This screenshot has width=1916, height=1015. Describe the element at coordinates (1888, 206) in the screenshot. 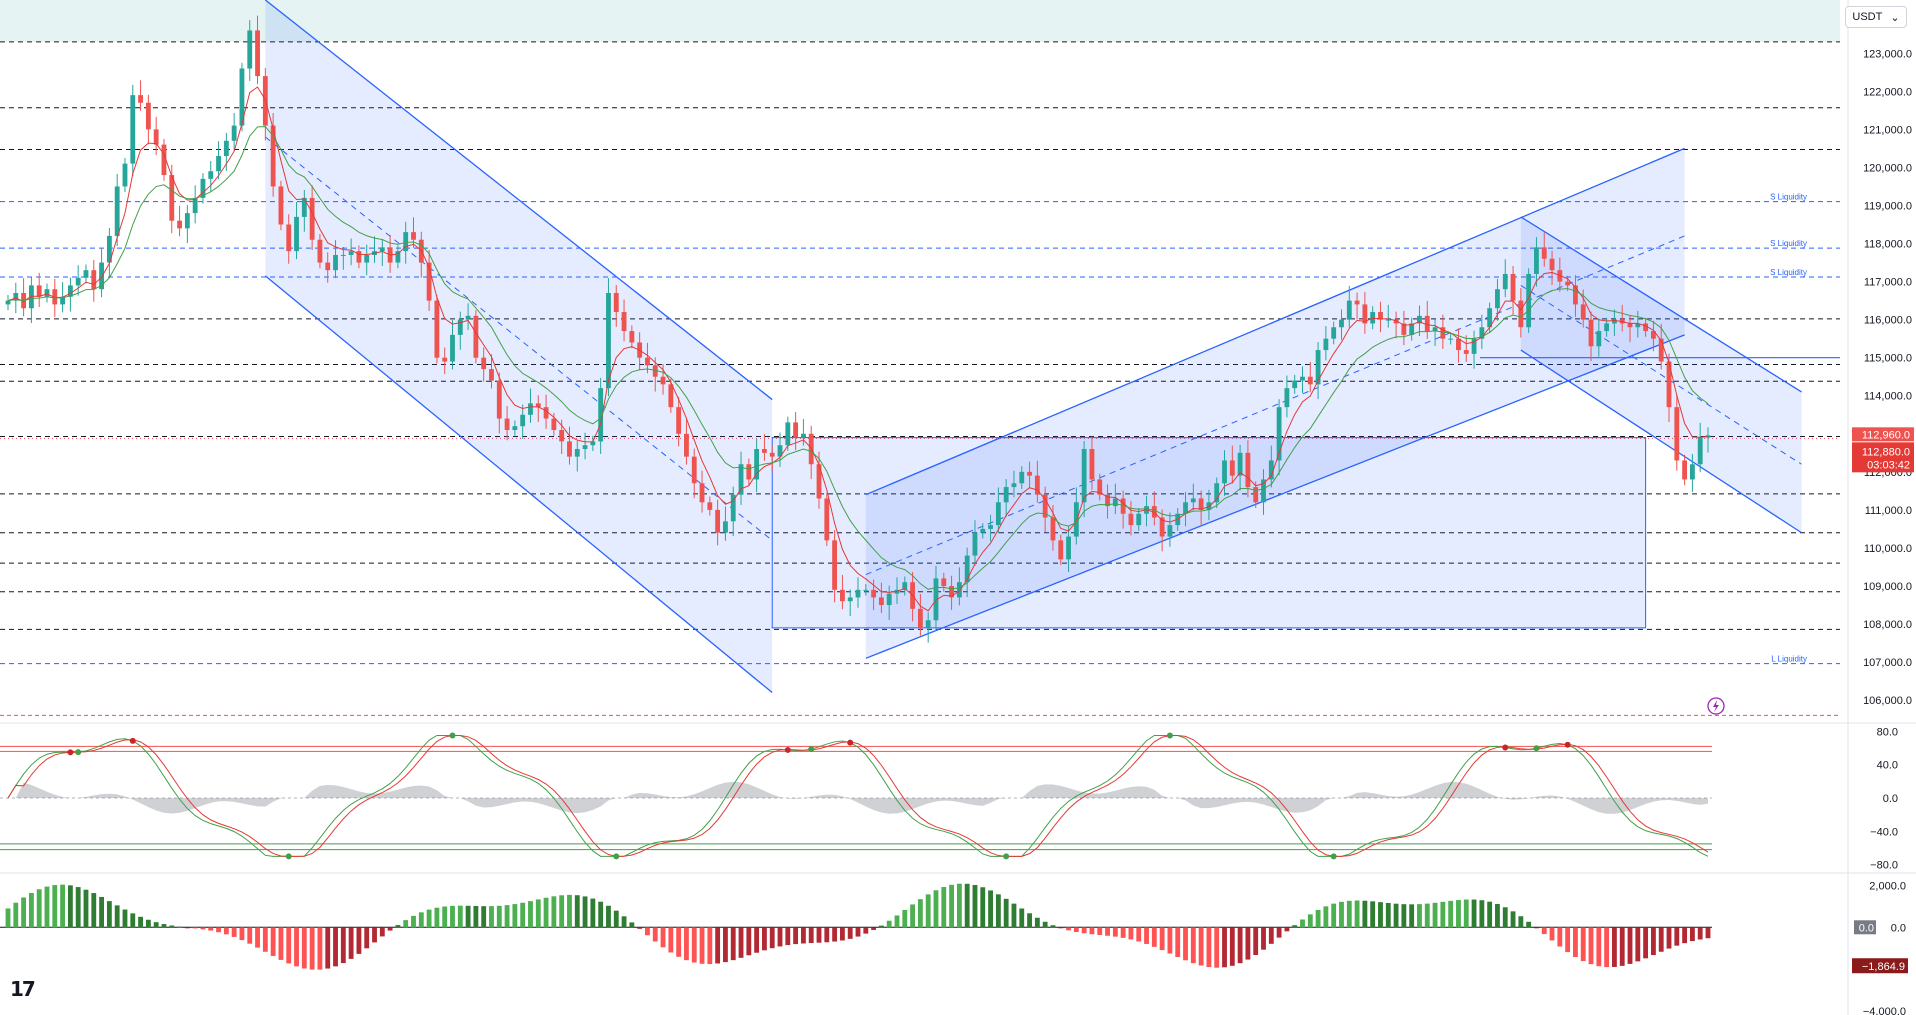

I see `price-tick-label: 119,000.0` at that location.